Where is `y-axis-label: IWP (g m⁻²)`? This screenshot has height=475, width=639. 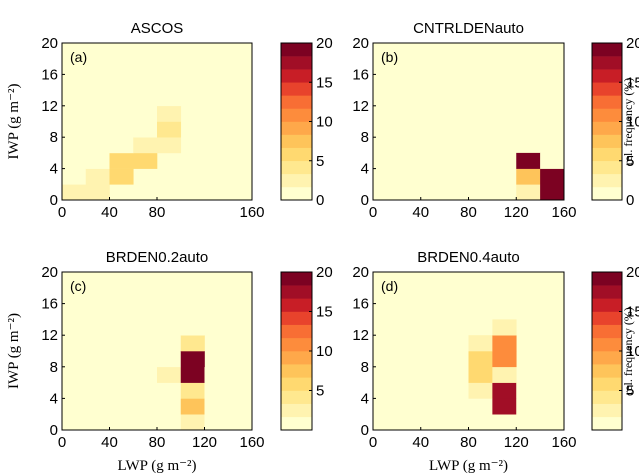
y-axis-label: IWP (g m⁻²) is located at coordinates (14, 121).